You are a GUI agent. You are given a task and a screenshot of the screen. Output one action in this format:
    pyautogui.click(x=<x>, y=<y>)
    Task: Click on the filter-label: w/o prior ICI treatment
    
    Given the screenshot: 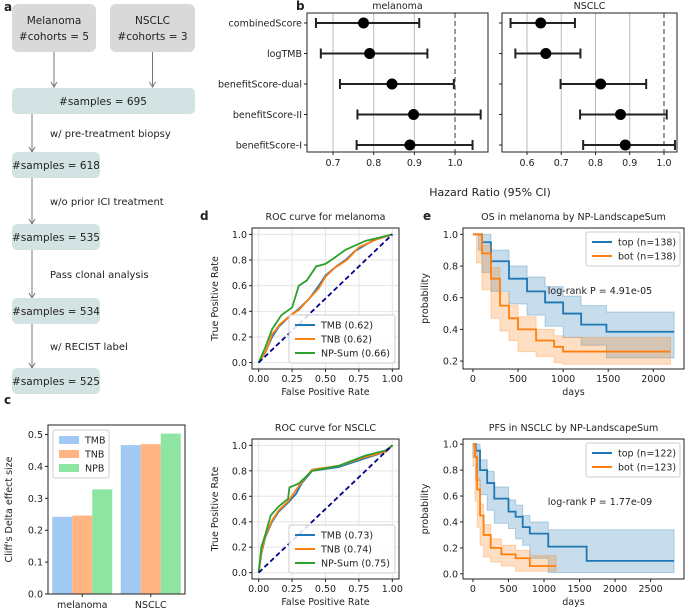 What is the action you would take?
    pyautogui.click(x=107, y=202)
    